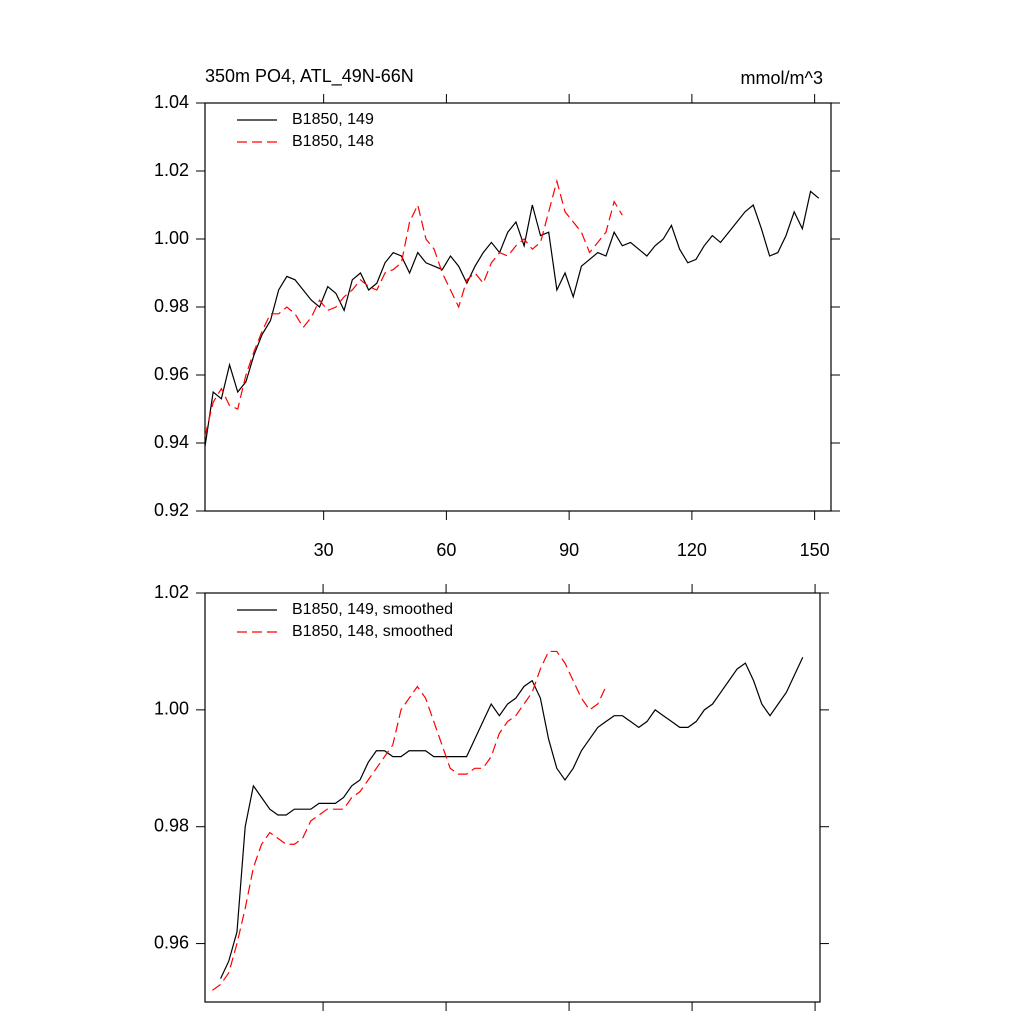  What do you see at coordinates (333, 141) in the screenshot?
I see `legend-label: B1850, 148` at bounding box center [333, 141].